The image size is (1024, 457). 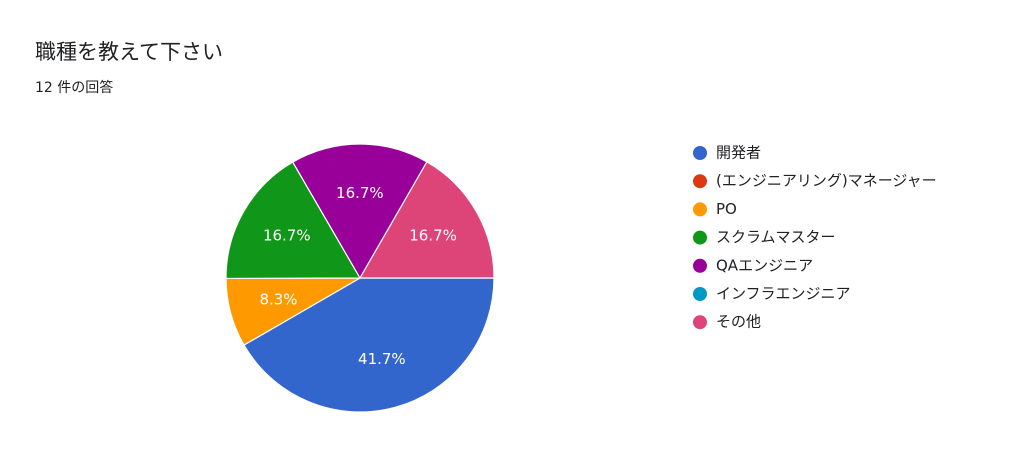 What do you see at coordinates (278, 299) in the screenshot?
I see `slice-label: 8.3%` at bounding box center [278, 299].